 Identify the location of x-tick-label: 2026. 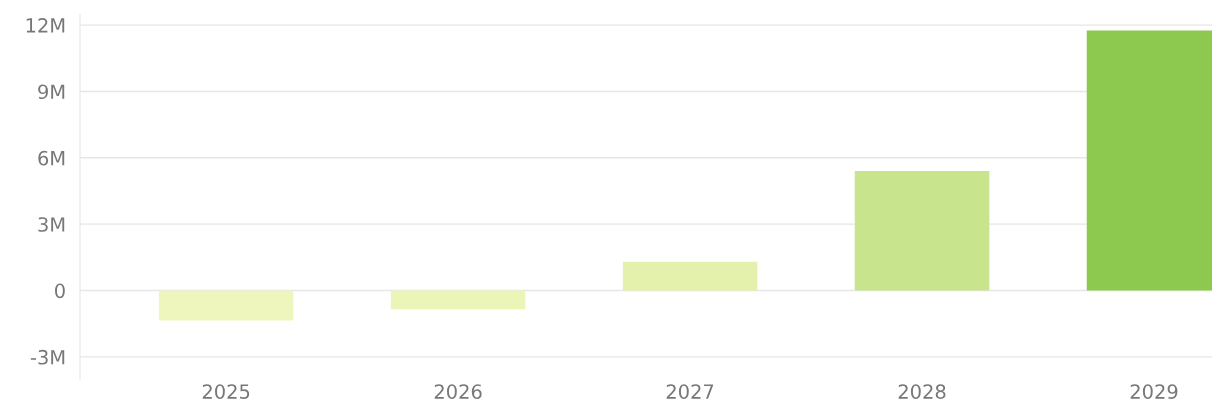
(458, 391).